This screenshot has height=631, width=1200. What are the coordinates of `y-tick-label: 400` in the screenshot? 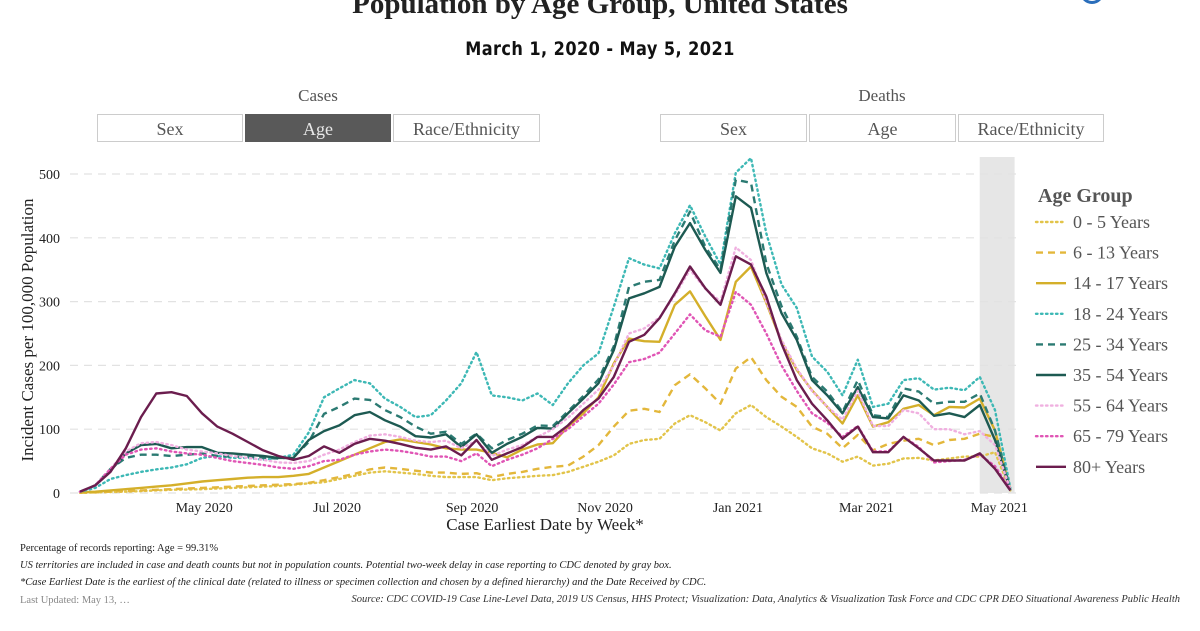 It's located at (49, 239).